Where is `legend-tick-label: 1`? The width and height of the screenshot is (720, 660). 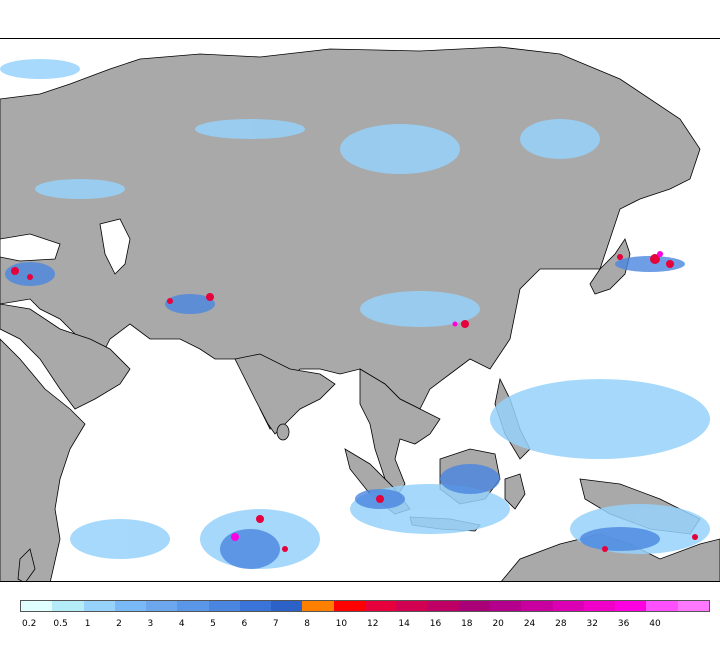
legend-tick-label: 1 is located at coordinates (87, 624).